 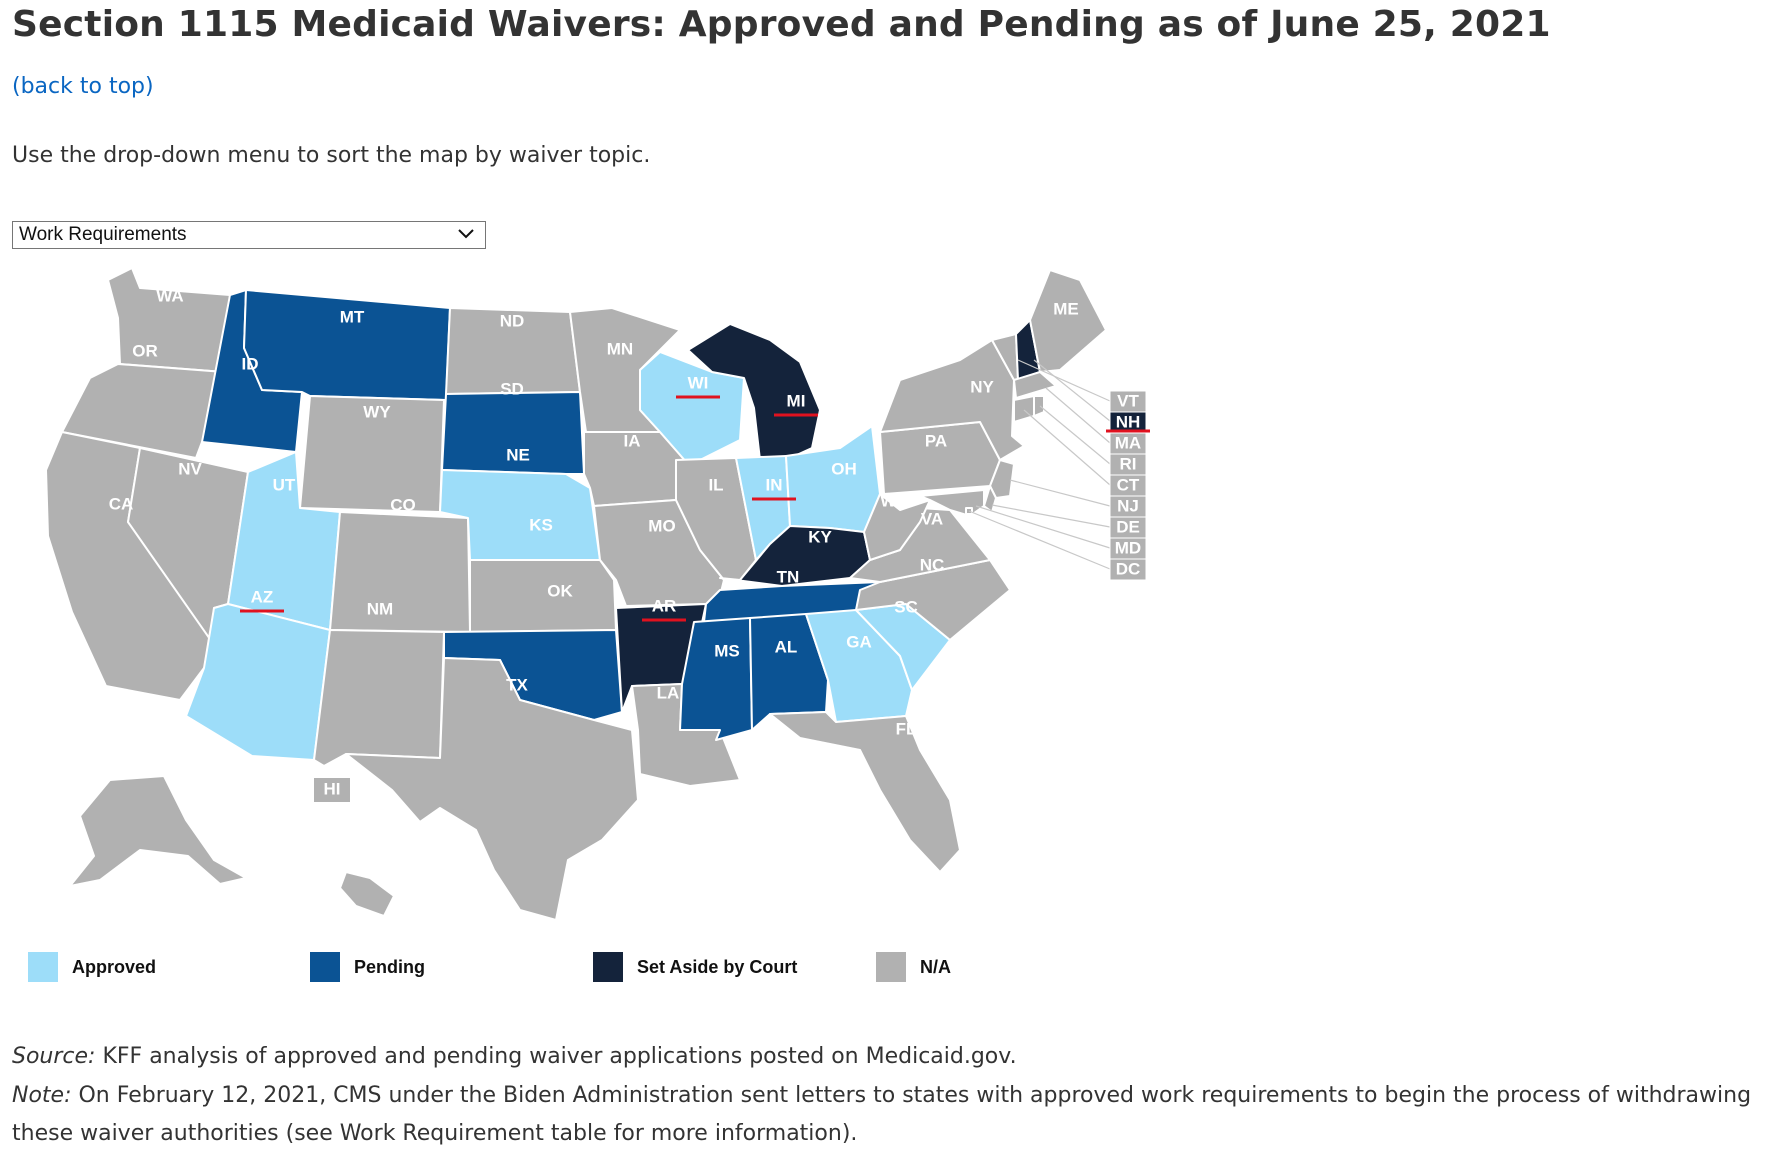 I want to click on ne-label-CT: CT, so click(x=1128, y=484).